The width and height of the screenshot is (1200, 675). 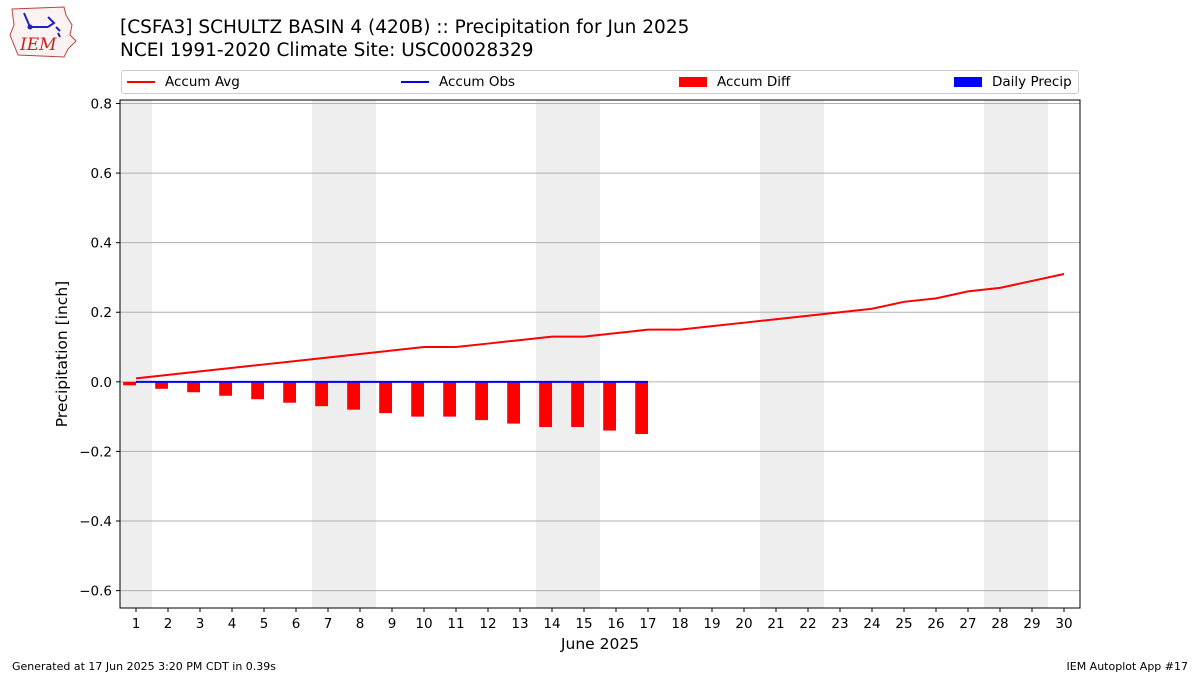 What do you see at coordinates (807, 624) in the screenshot?
I see `x-tick-label-day-22: 22` at bounding box center [807, 624].